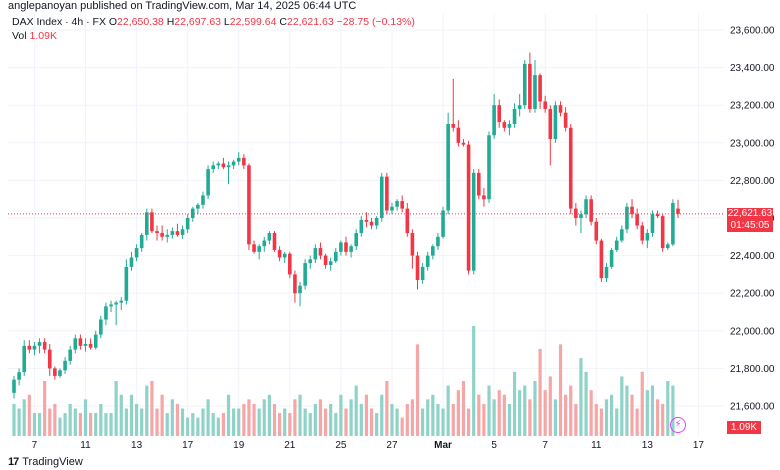  Describe the element at coordinates (283, 22) in the screenshot. I see `close-label: C` at that location.